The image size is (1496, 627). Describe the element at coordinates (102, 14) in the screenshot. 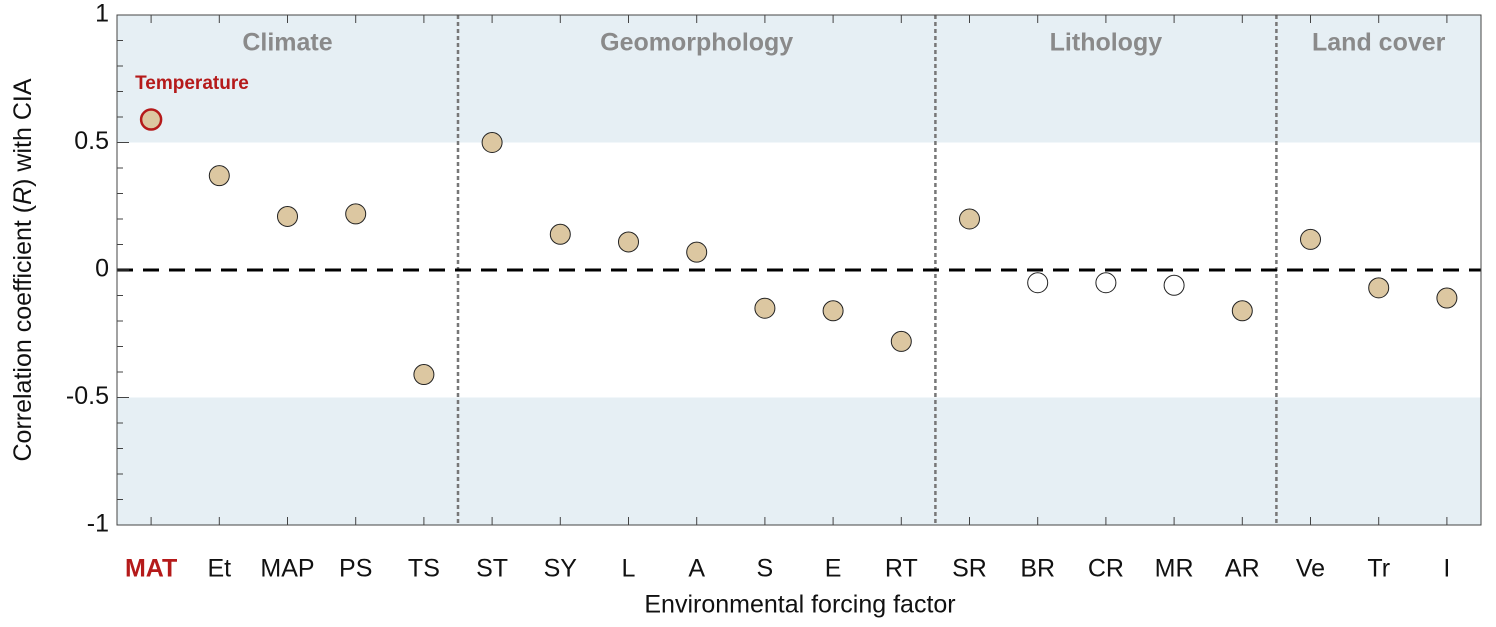

I see `y-tick-label: 1` at that location.